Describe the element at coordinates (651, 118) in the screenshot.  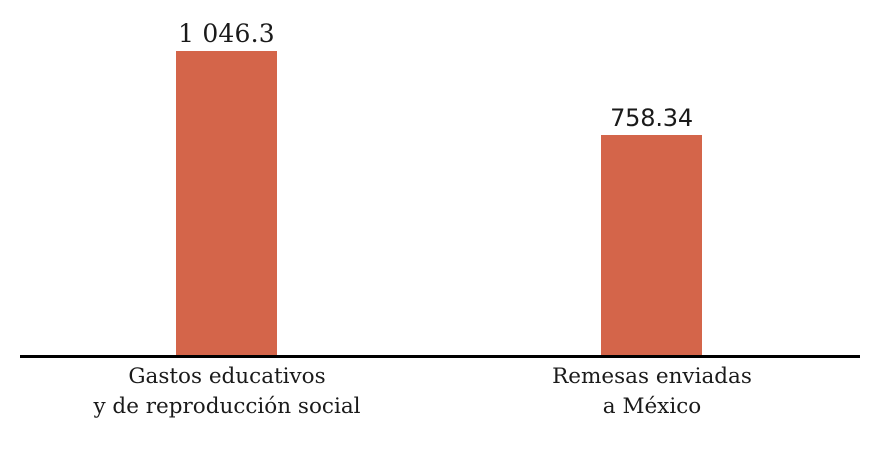
I see `bar-value-label: 758.34` at that location.